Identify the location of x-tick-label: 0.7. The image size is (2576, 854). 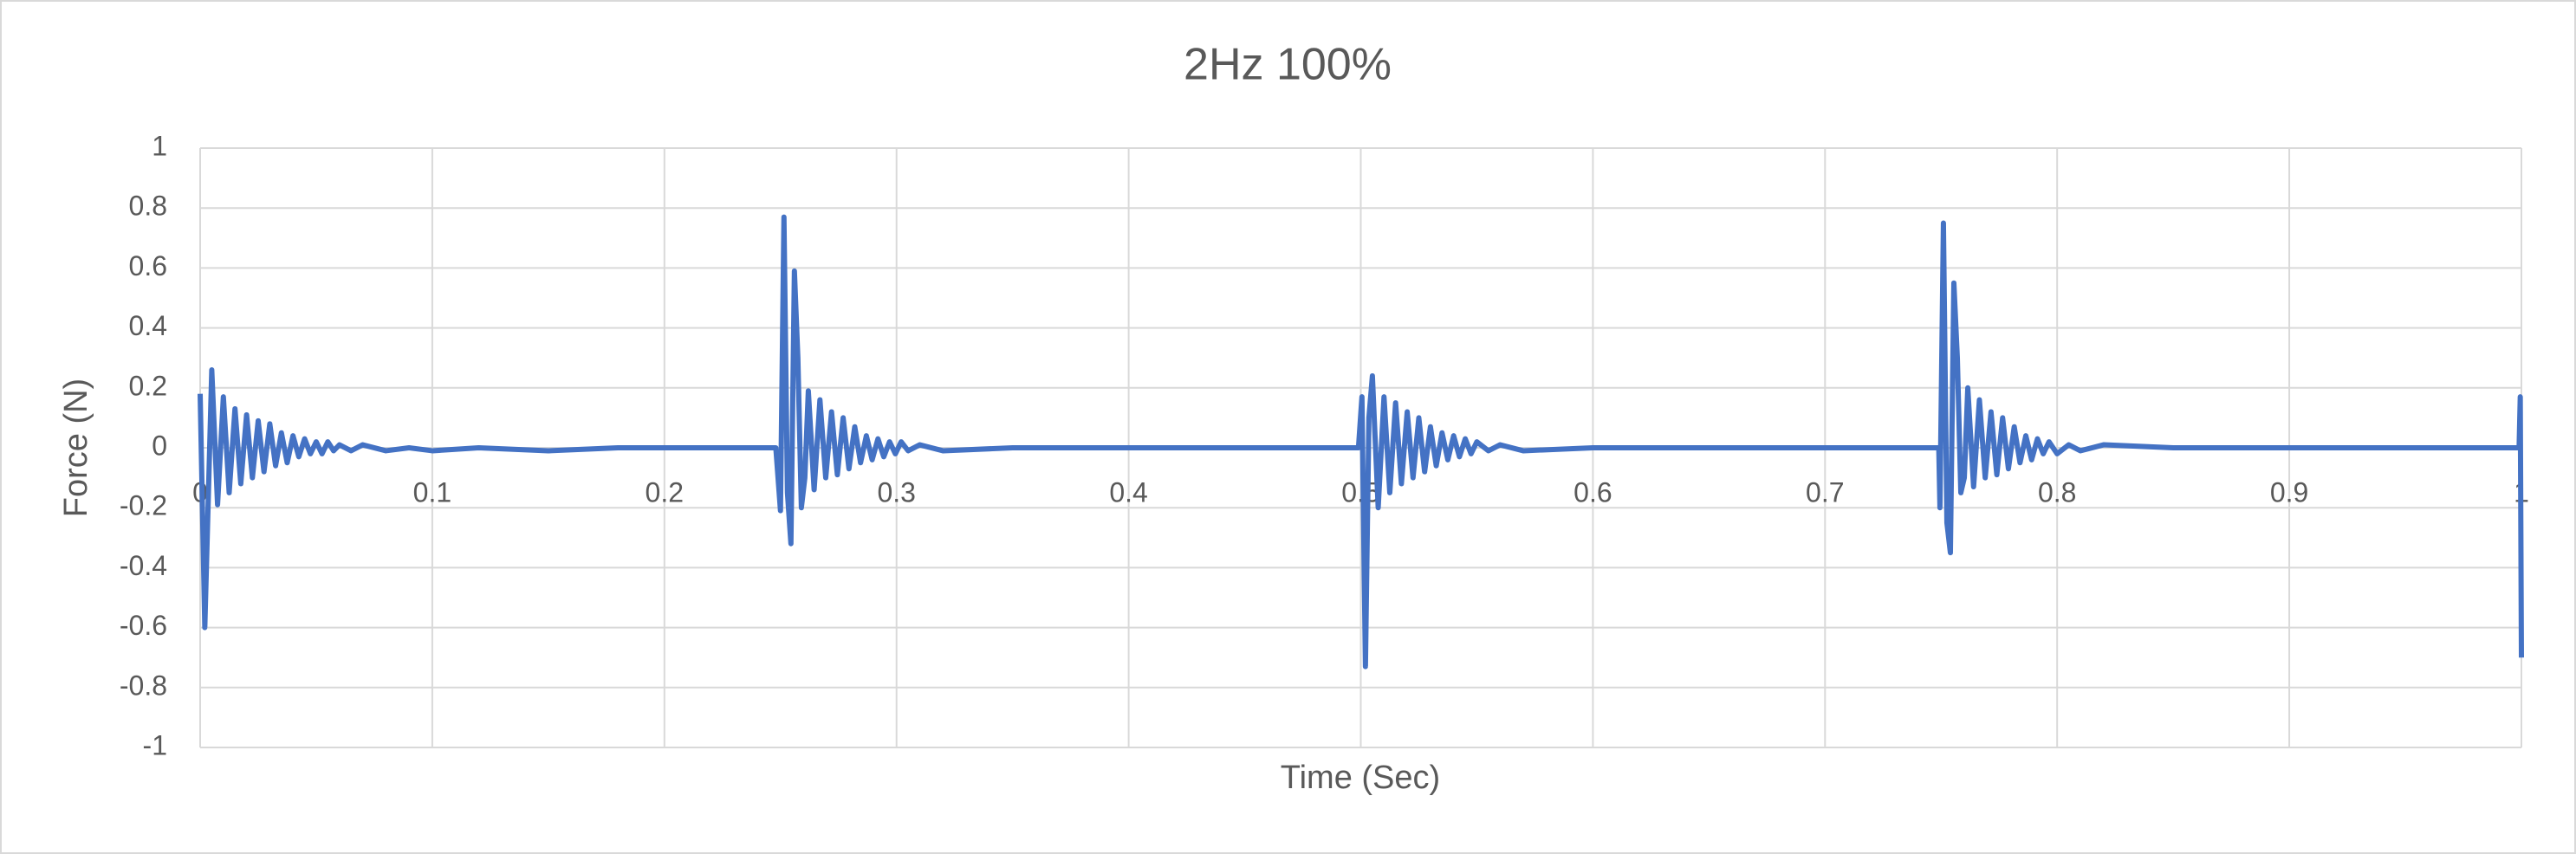
(1825, 492).